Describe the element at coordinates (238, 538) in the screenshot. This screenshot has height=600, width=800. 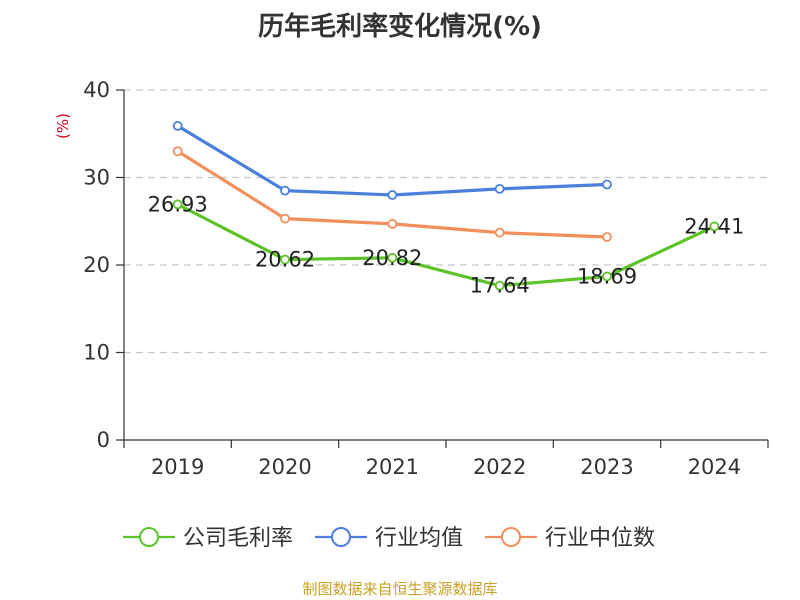
I see `legend-label-0: 公司毛利率` at that location.